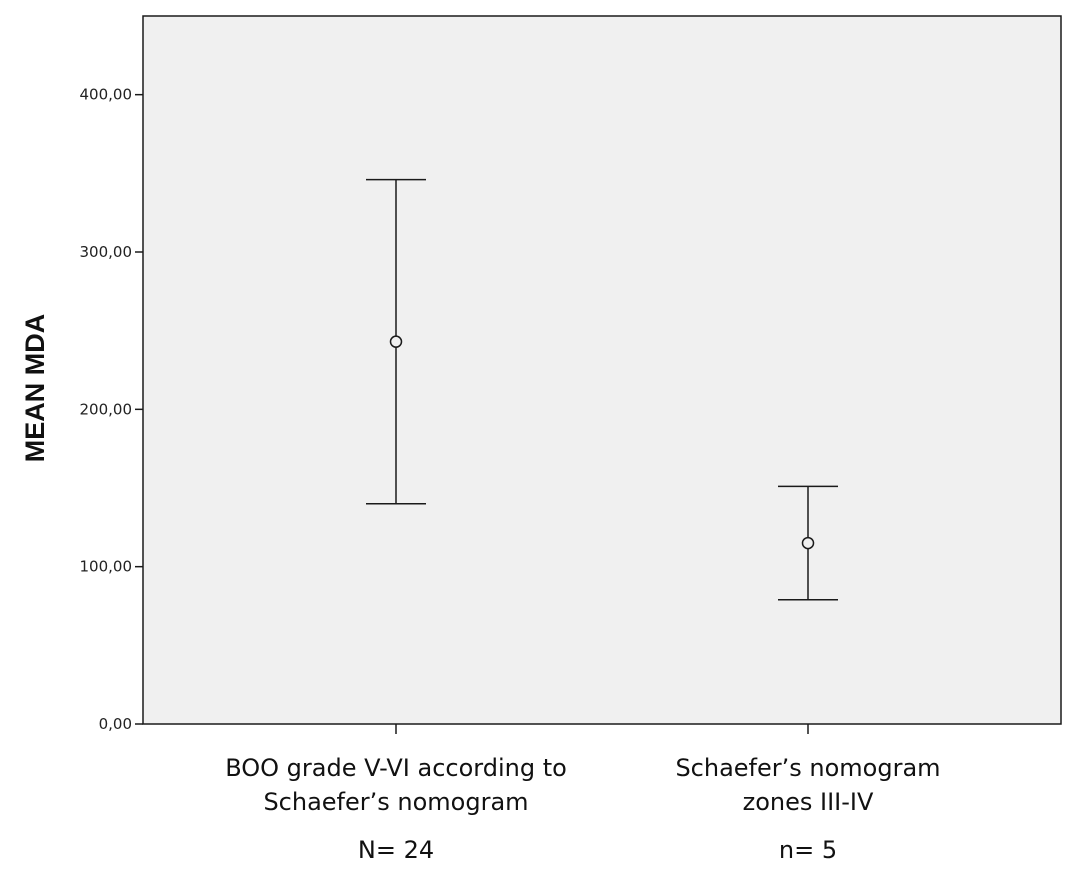 This screenshot has width=1080, height=872. Describe the element at coordinates (396, 850) in the screenshot. I see `x-category-count: N= 24` at that location.